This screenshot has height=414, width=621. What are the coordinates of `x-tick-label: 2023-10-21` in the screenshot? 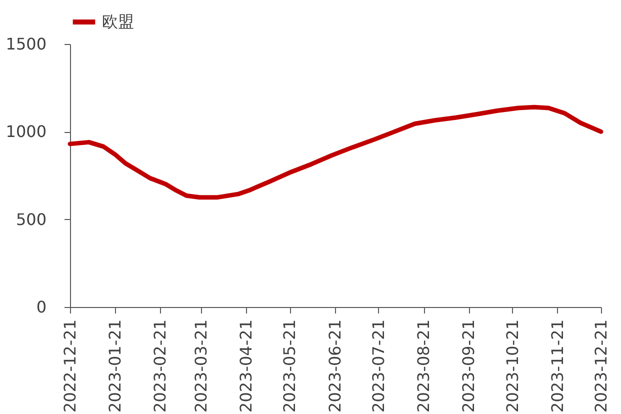 It's located at (512, 366).